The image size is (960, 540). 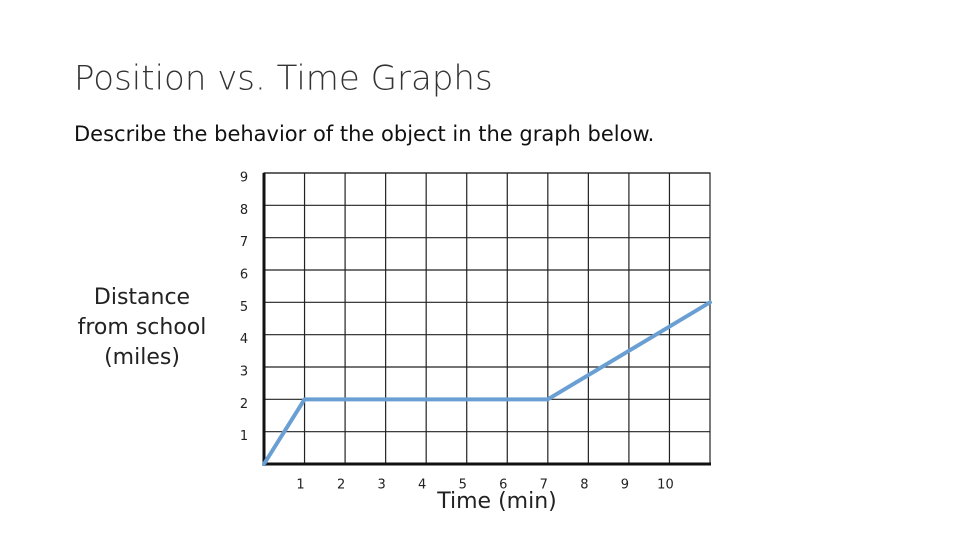 I want to click on x-tick-label: 7, so click(x=544, y=485).